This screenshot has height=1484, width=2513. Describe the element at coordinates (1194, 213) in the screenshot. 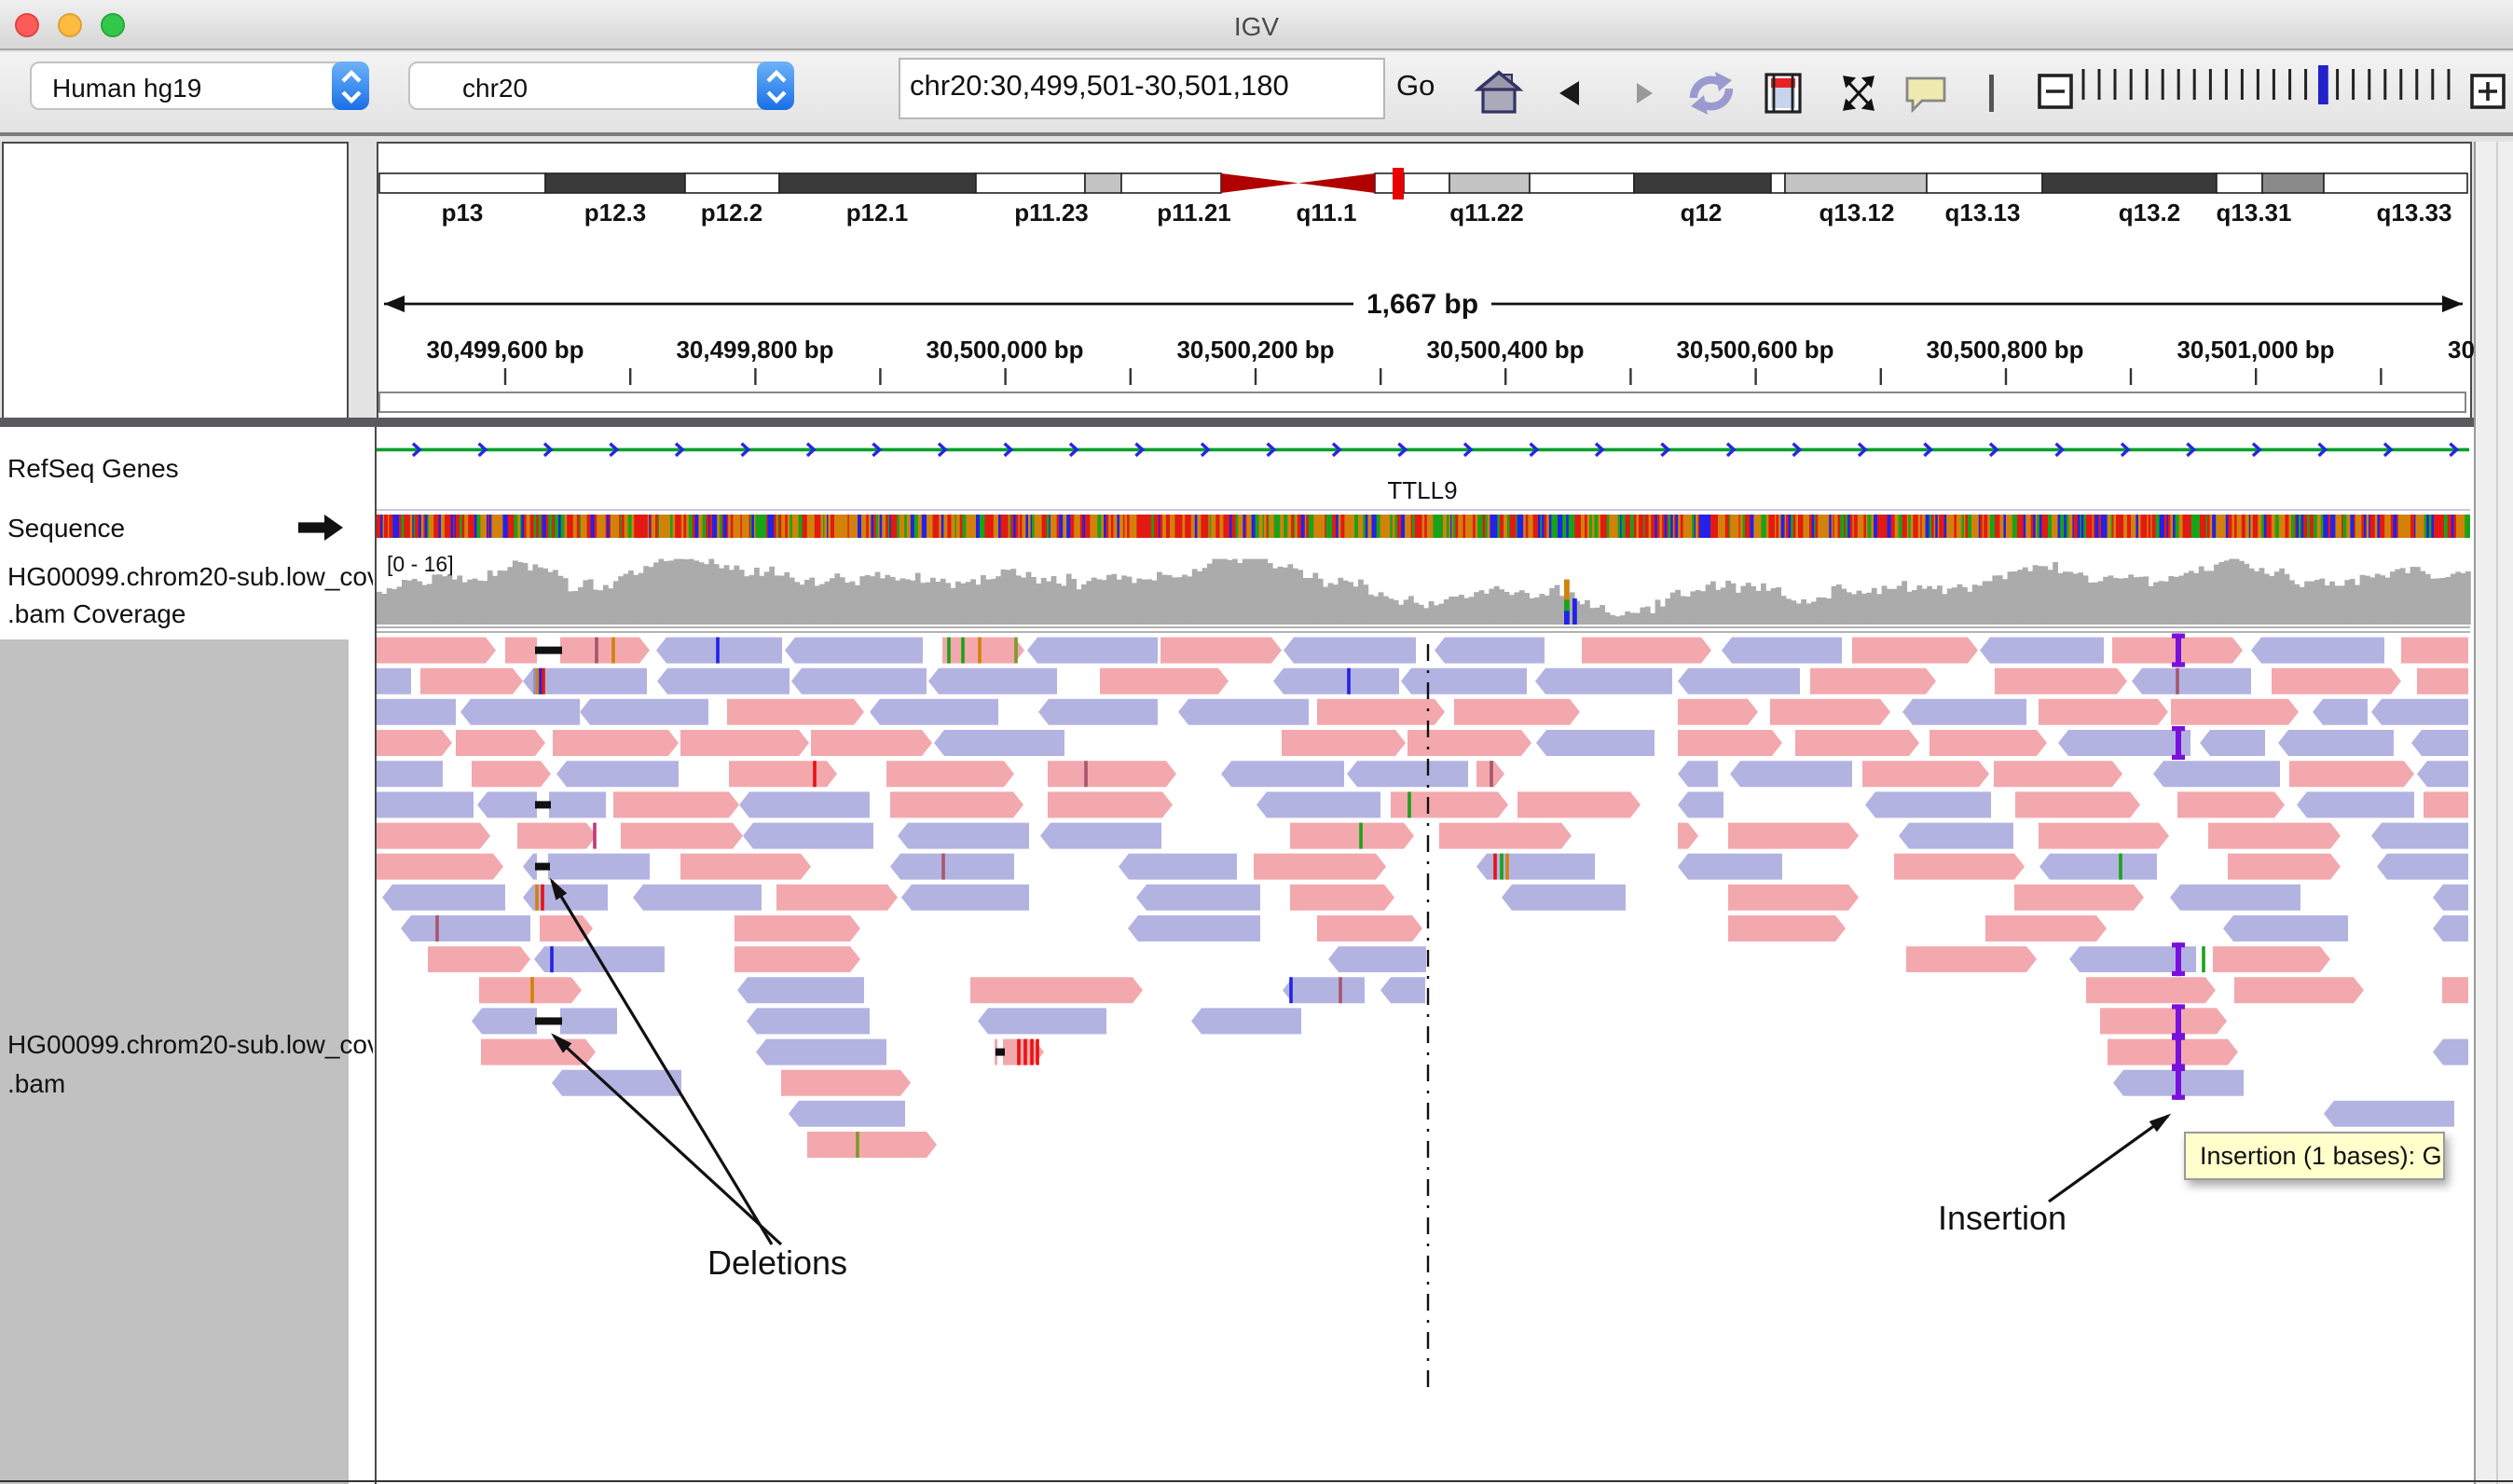

I see `svg-text: p11.21` at that location.